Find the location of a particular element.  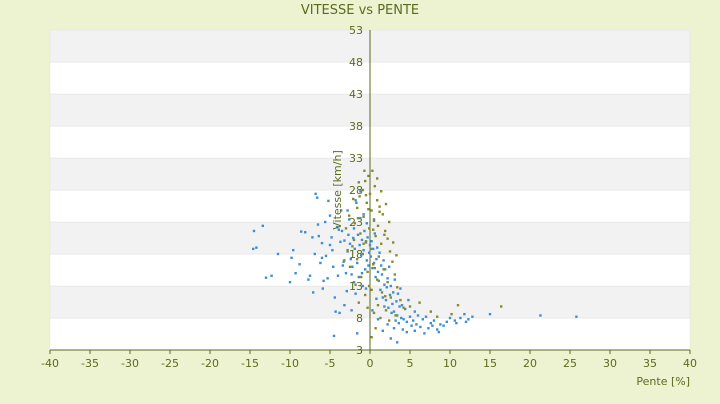

x-tick-label: 10 is located at coordinates (450, 363).